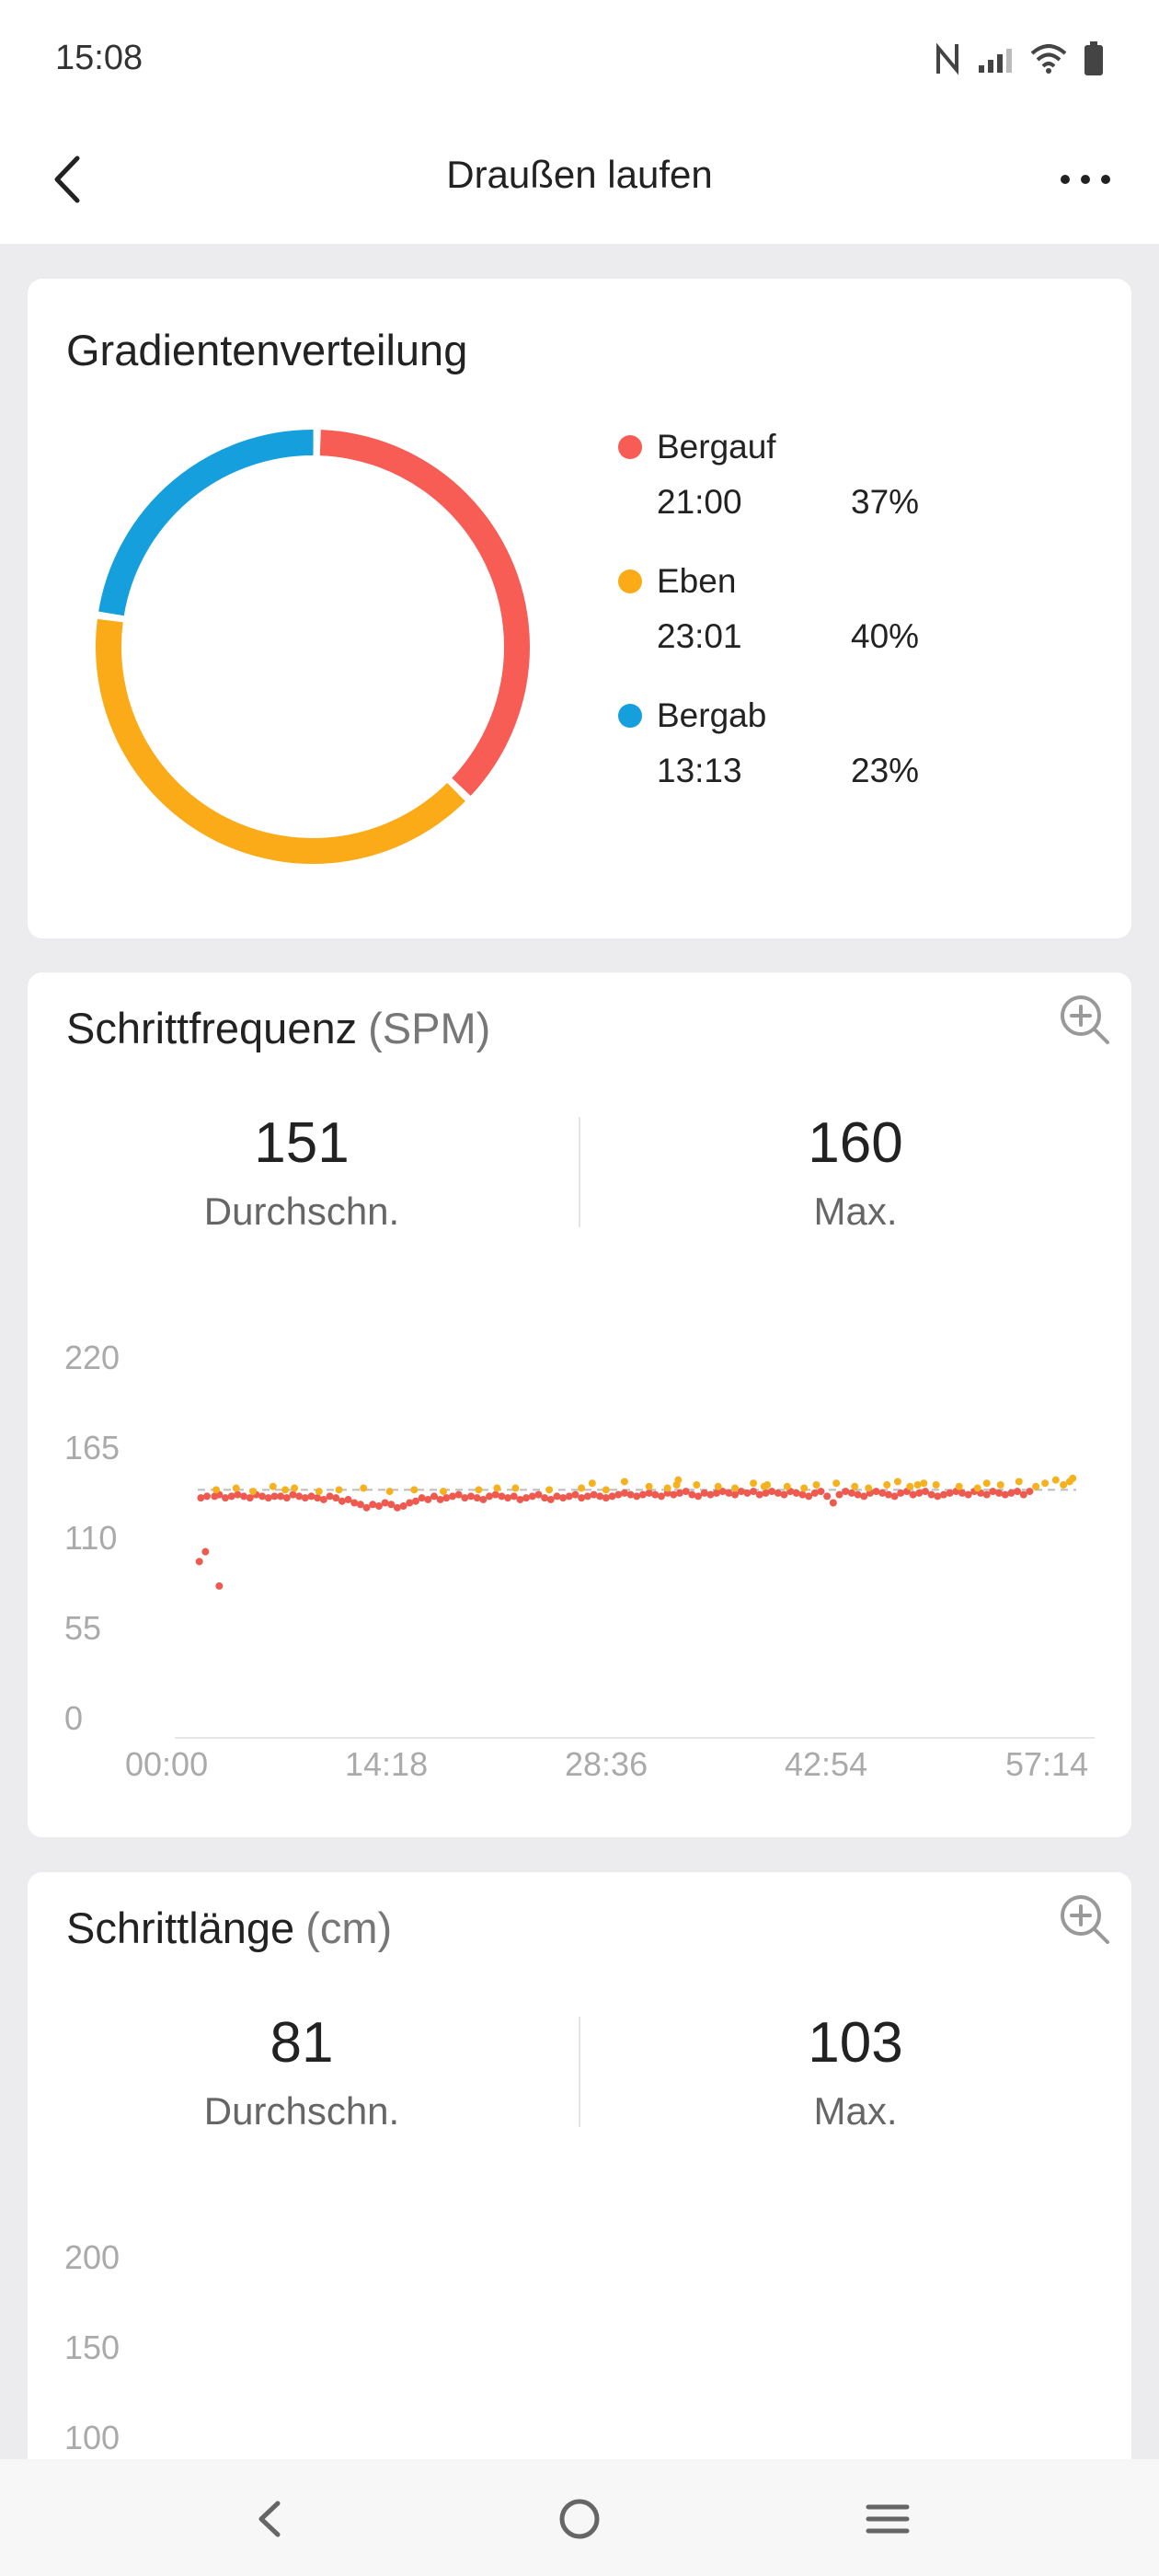  What do you see at coordinates (885, 502) in the screenshot?
I see `legend-pct-uphill: 37%` at bounding box center [885, 502].